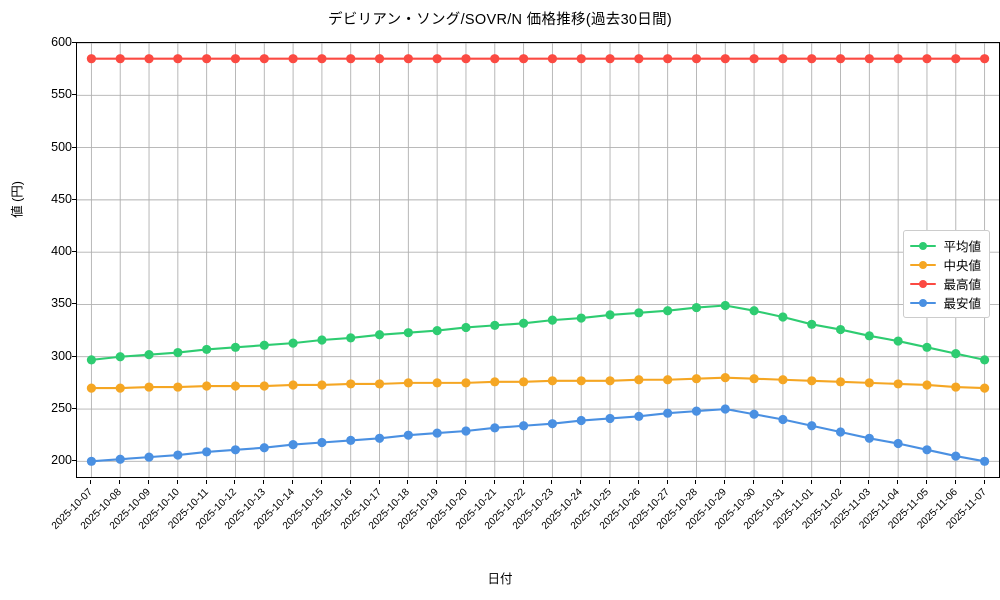 The image size is (1000, 600). I want to click on legend-item-1: 中央値, so click(945, 264).